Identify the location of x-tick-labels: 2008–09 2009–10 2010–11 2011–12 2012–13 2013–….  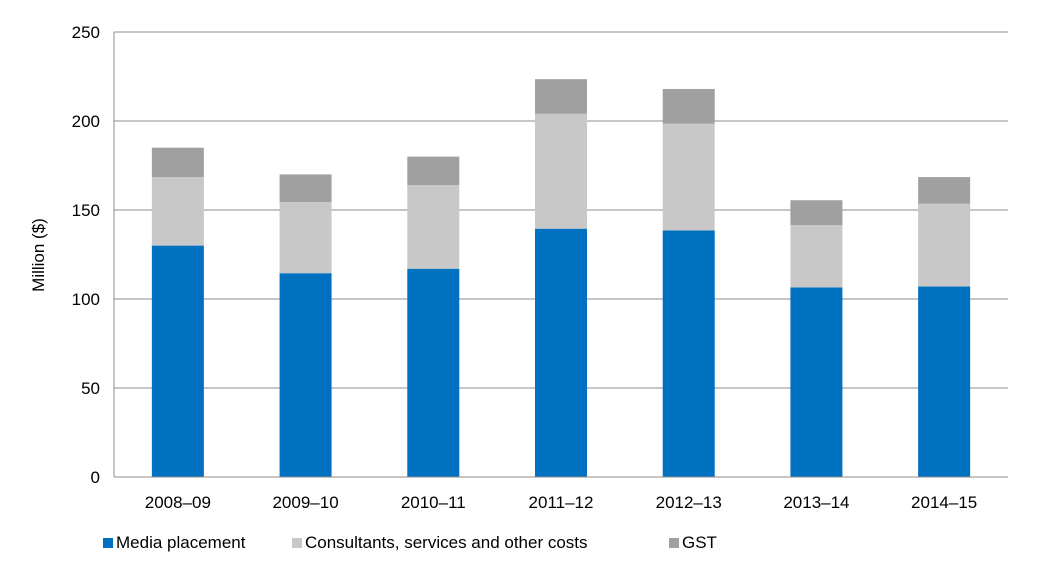
(561, 502).